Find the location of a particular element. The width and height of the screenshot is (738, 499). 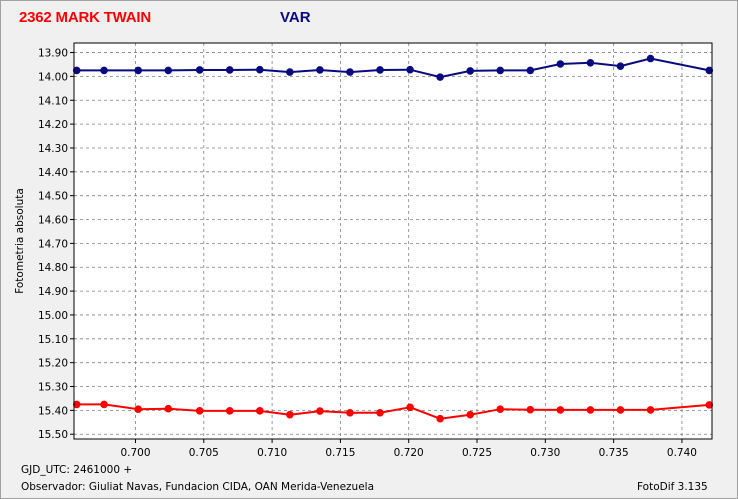

y-tick-label: 15.20 is located at coordinates (53, 364).